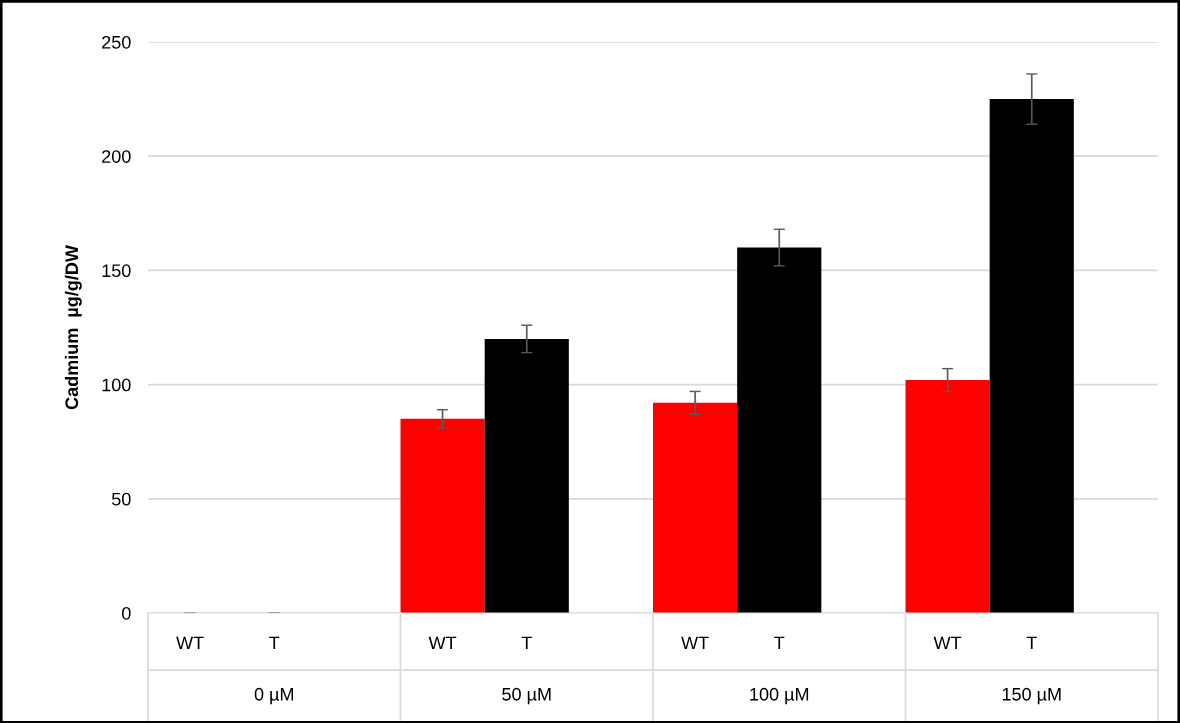 The width and height of the screenshot is (1180, 723). What do you see at coordinates (121, 499) in the screenshot?
I see `y-tick-label: 50` at bounding box center [121, 499].